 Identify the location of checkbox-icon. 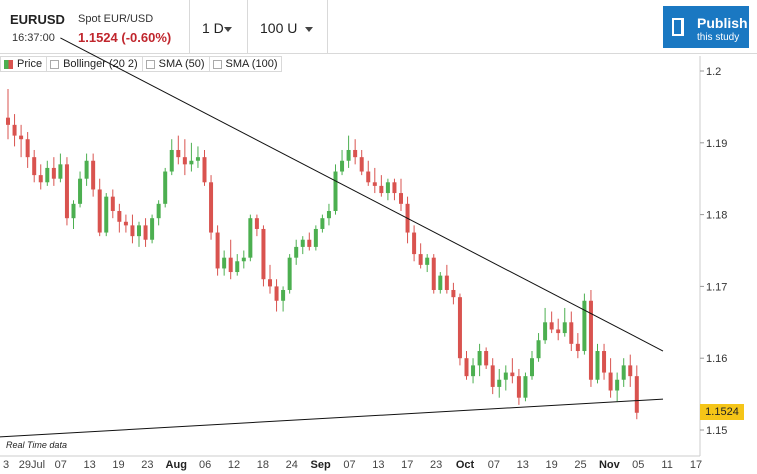
(55, 64).